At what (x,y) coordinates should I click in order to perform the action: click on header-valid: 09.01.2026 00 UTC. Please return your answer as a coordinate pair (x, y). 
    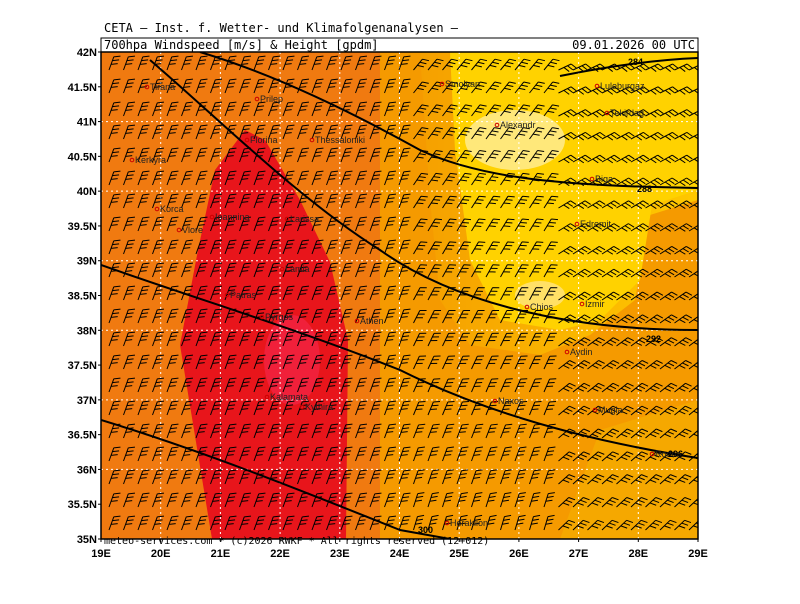
    Looking at the image, I should click on (633, 45).